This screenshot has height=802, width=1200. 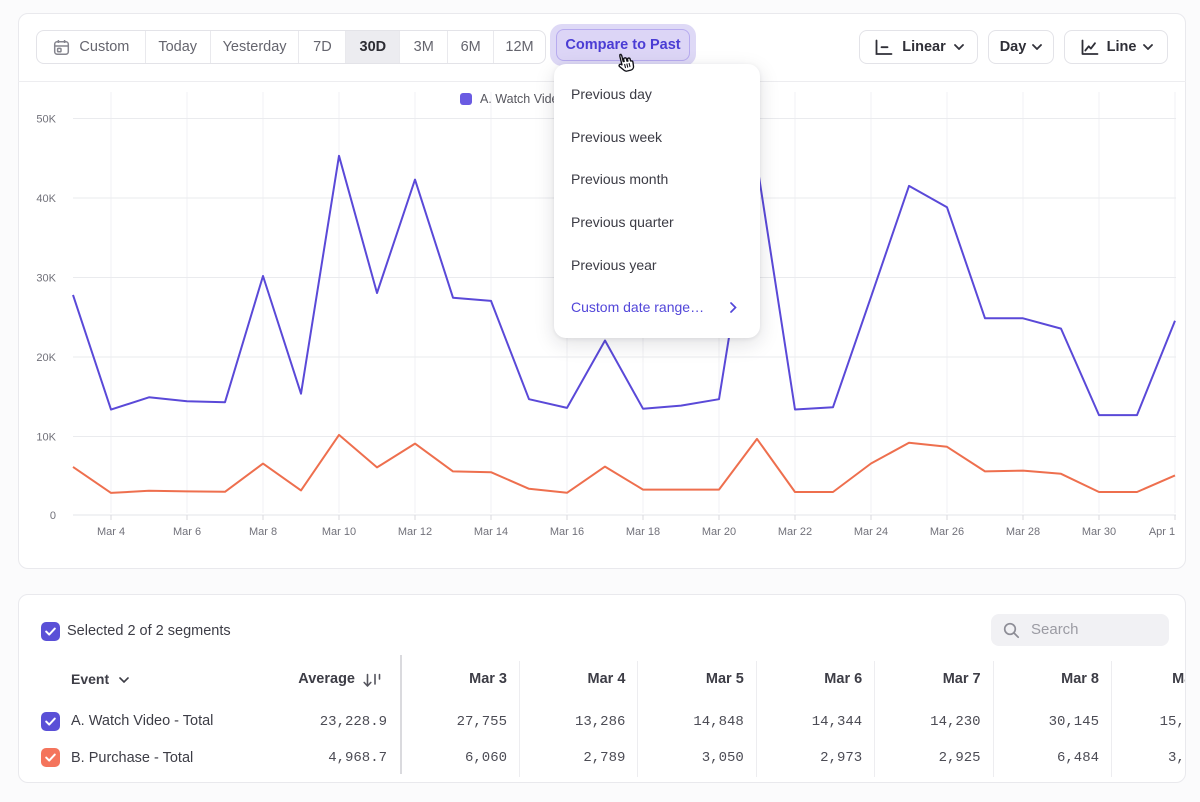 I want to click on svg-text: Mar 6, so click(x=187, y=532).